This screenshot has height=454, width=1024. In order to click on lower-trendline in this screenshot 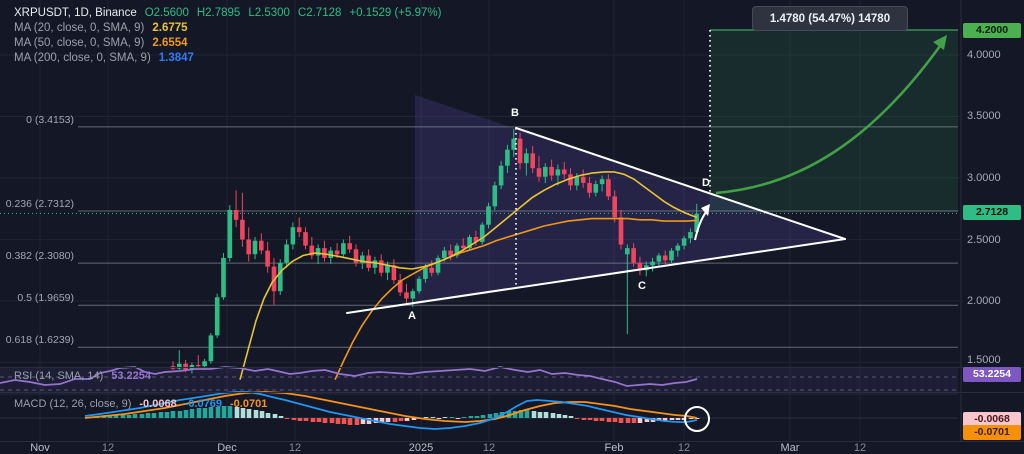, I will do `click(596, 276)`.